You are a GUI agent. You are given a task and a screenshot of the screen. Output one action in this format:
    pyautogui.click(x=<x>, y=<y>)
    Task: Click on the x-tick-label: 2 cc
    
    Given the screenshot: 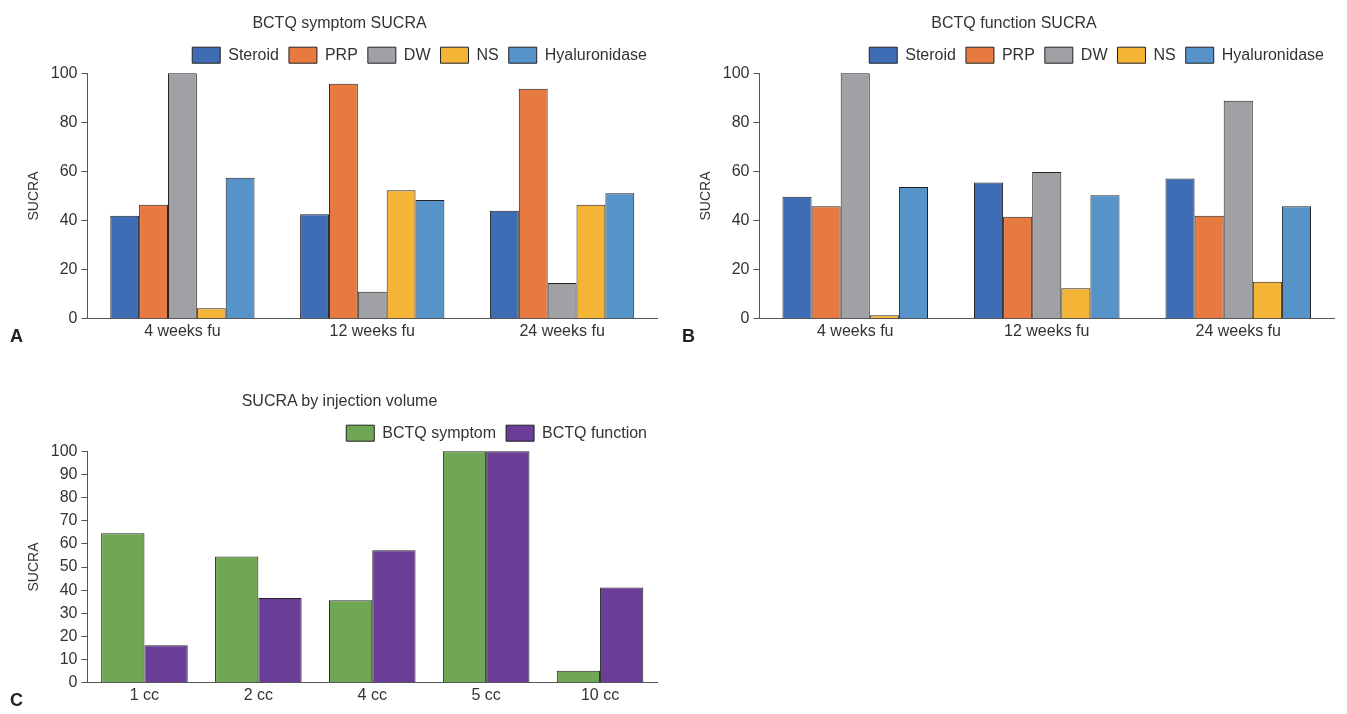 What is the action you would take?
    pyautogui.click(x=258, y=694)
    